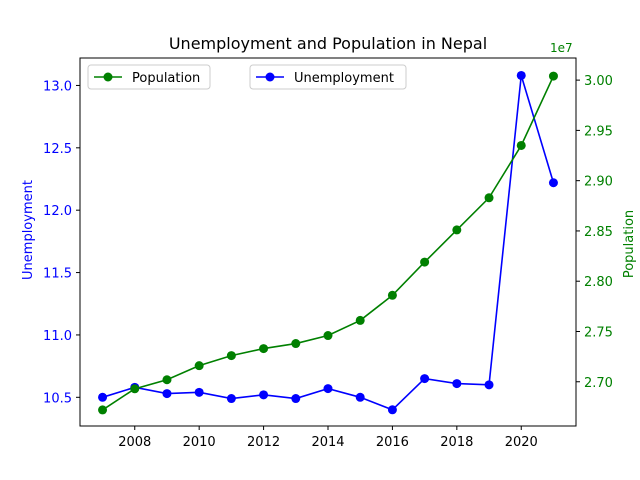  I want to click on legend-label: Population, so click(166, 78).